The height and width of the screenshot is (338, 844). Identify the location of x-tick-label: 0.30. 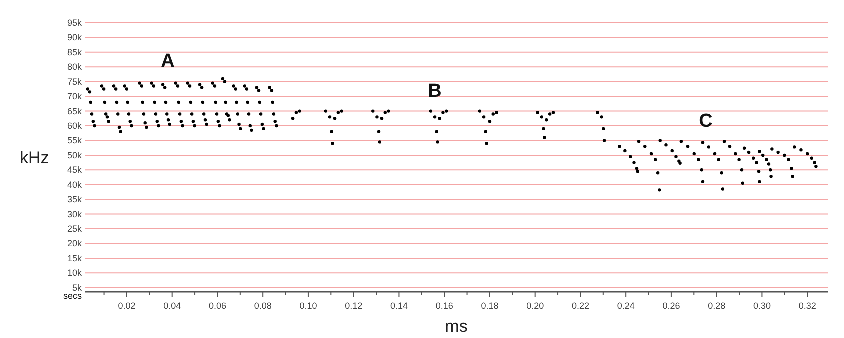
(762, 306).